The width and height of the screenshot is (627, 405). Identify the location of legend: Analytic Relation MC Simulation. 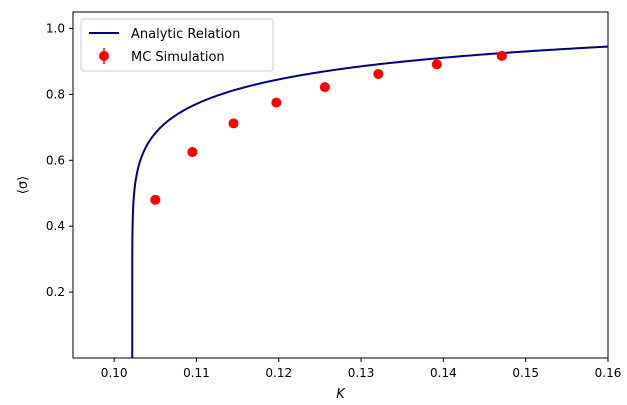
(177, 45).